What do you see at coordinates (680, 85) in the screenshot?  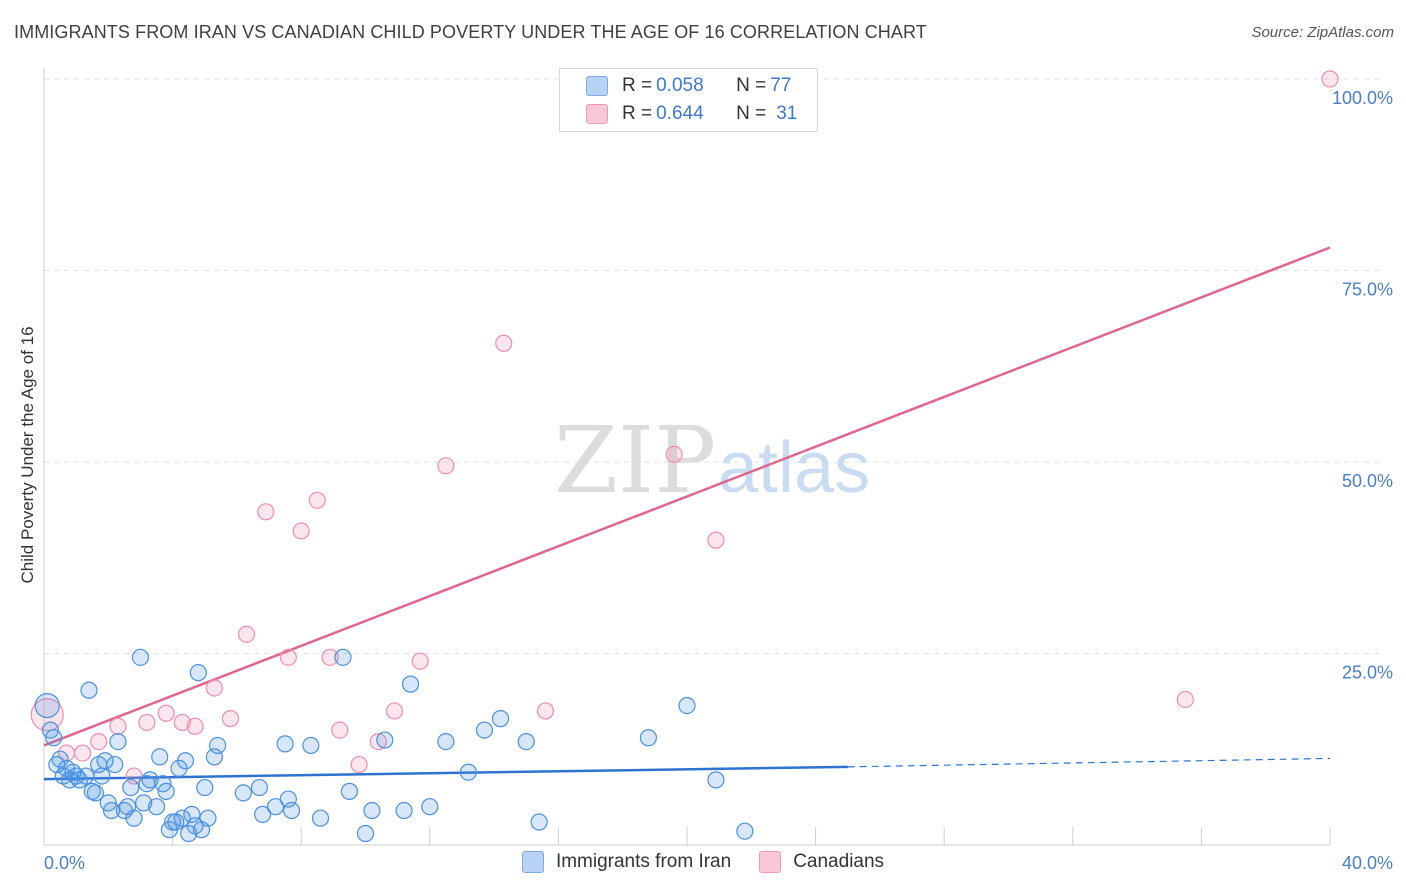 I see `legend-r-value: 0.058` at bounding box center [680, 85].